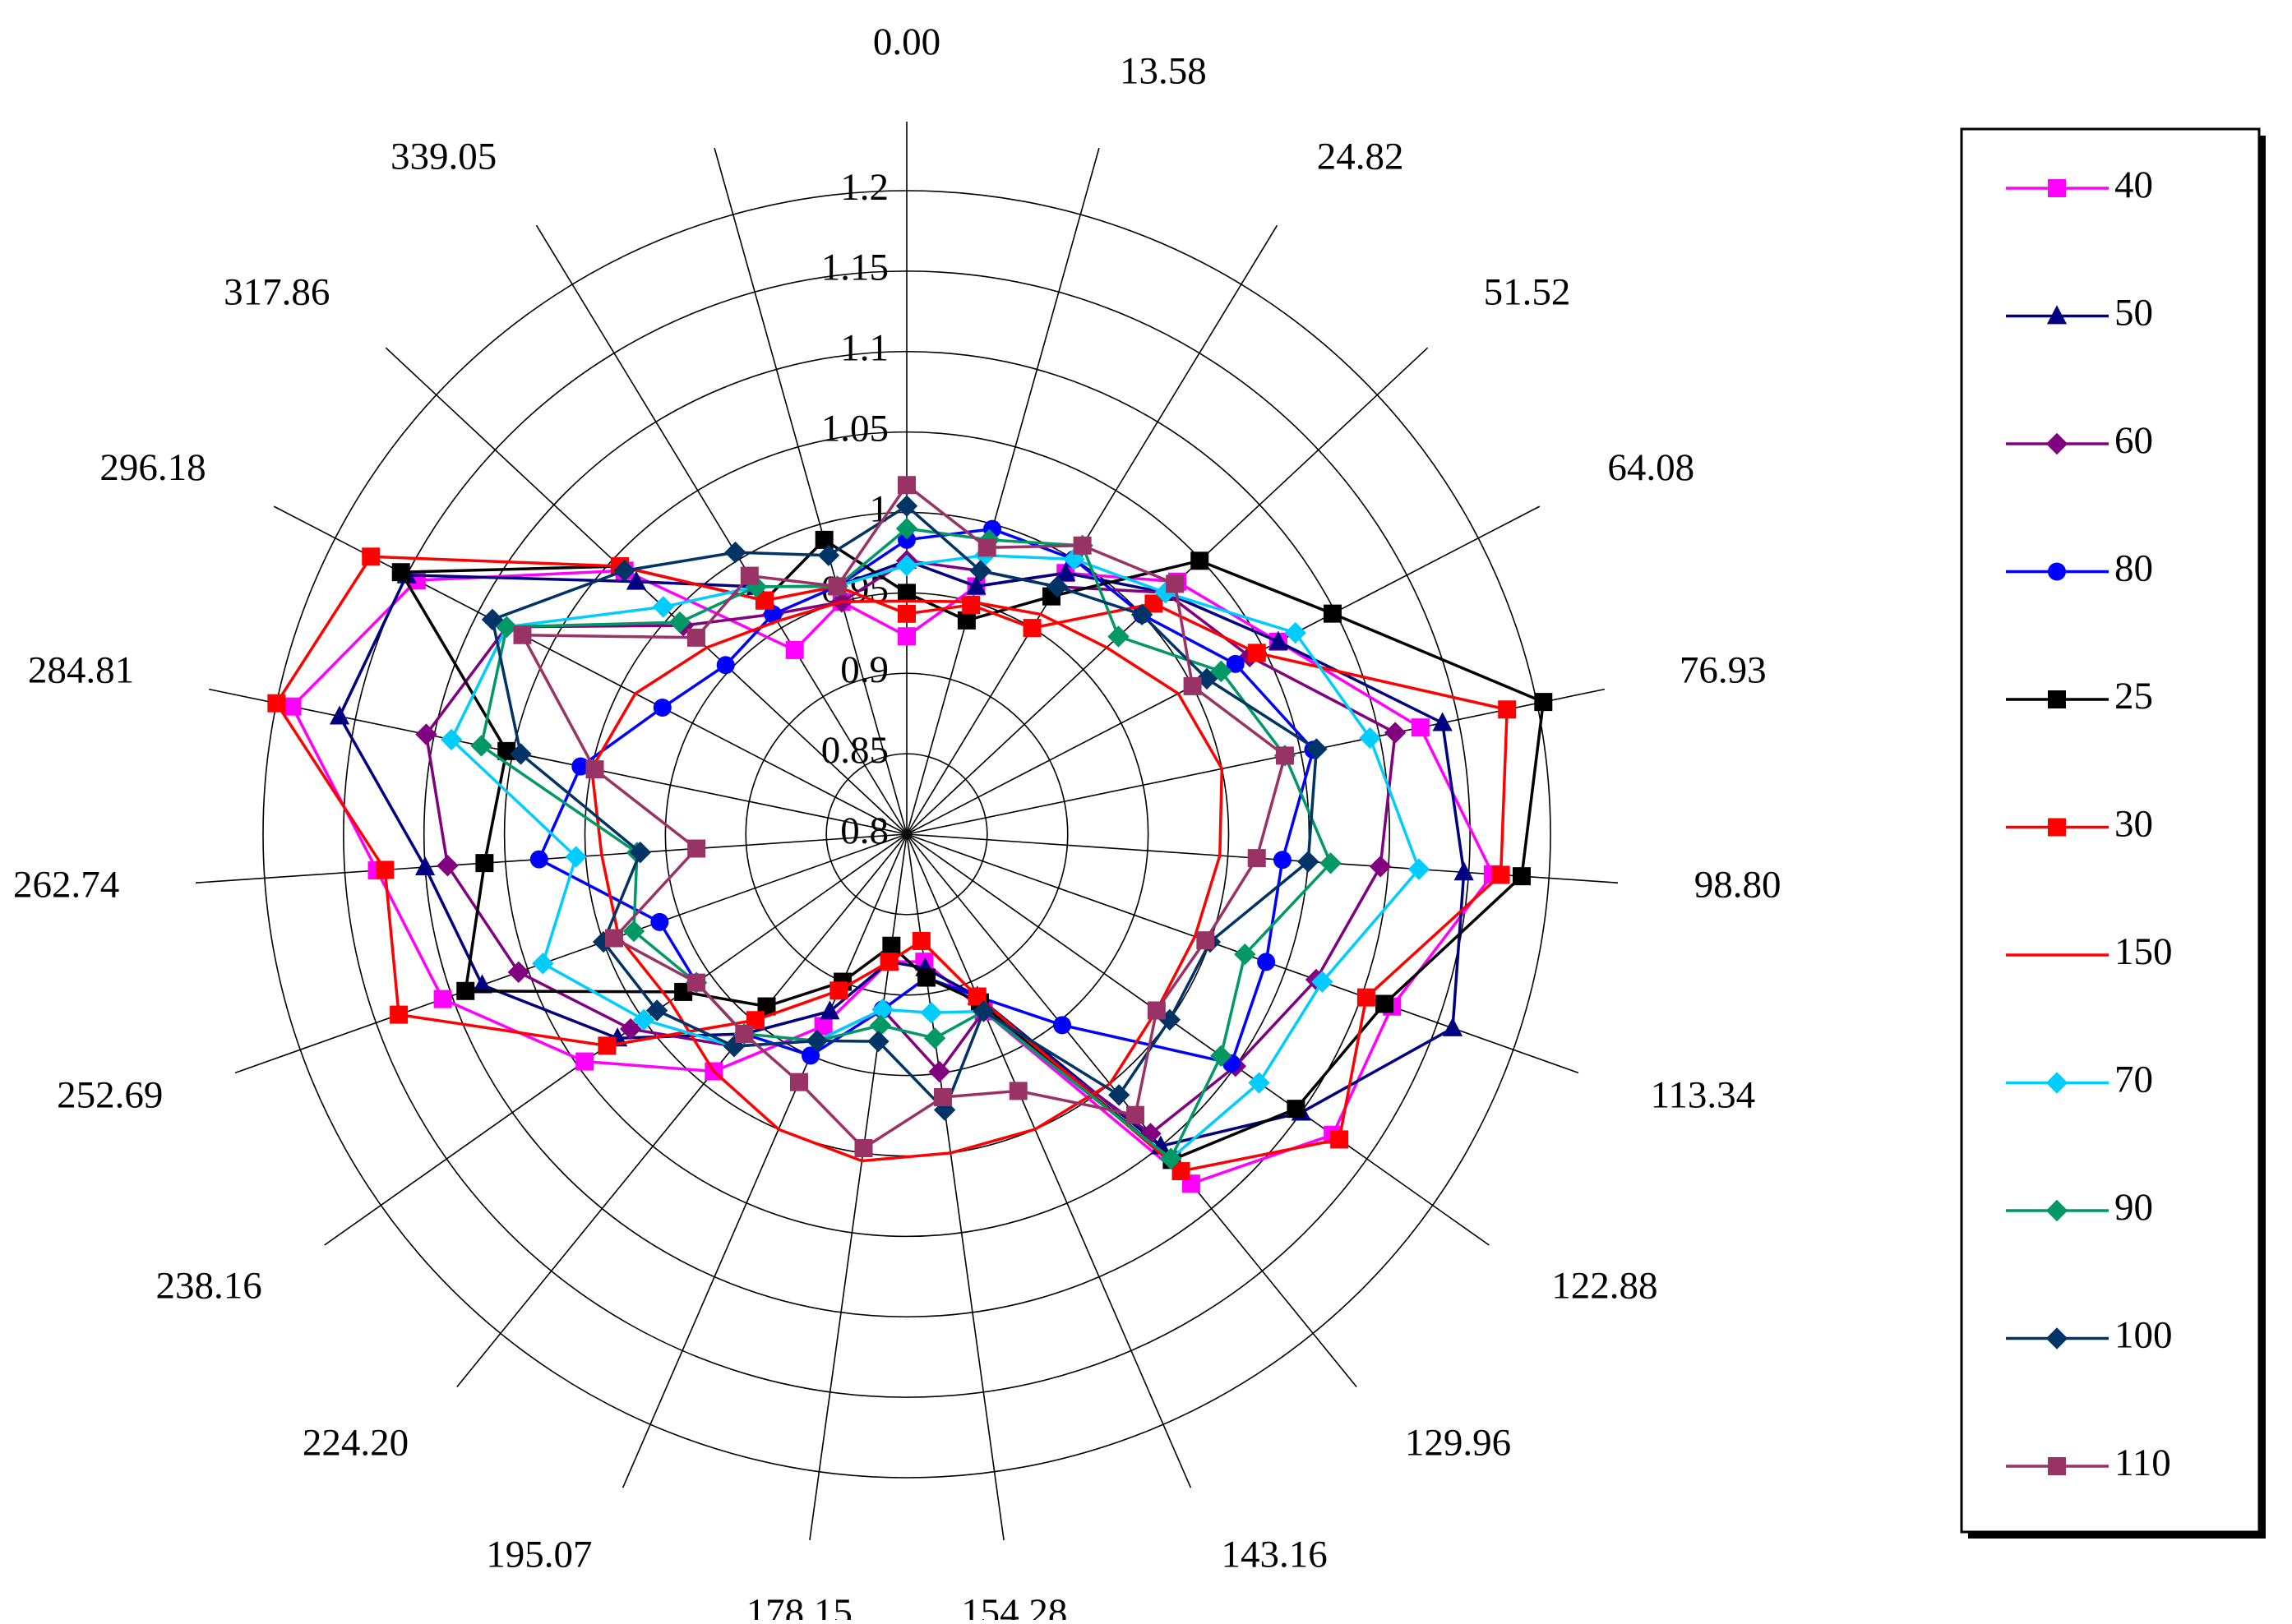  I want to click on category-label: 262.74, so click(66, 884).